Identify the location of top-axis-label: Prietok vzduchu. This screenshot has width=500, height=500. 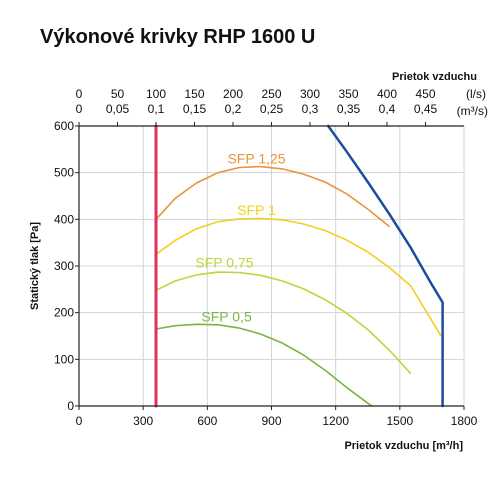
(434, 77).